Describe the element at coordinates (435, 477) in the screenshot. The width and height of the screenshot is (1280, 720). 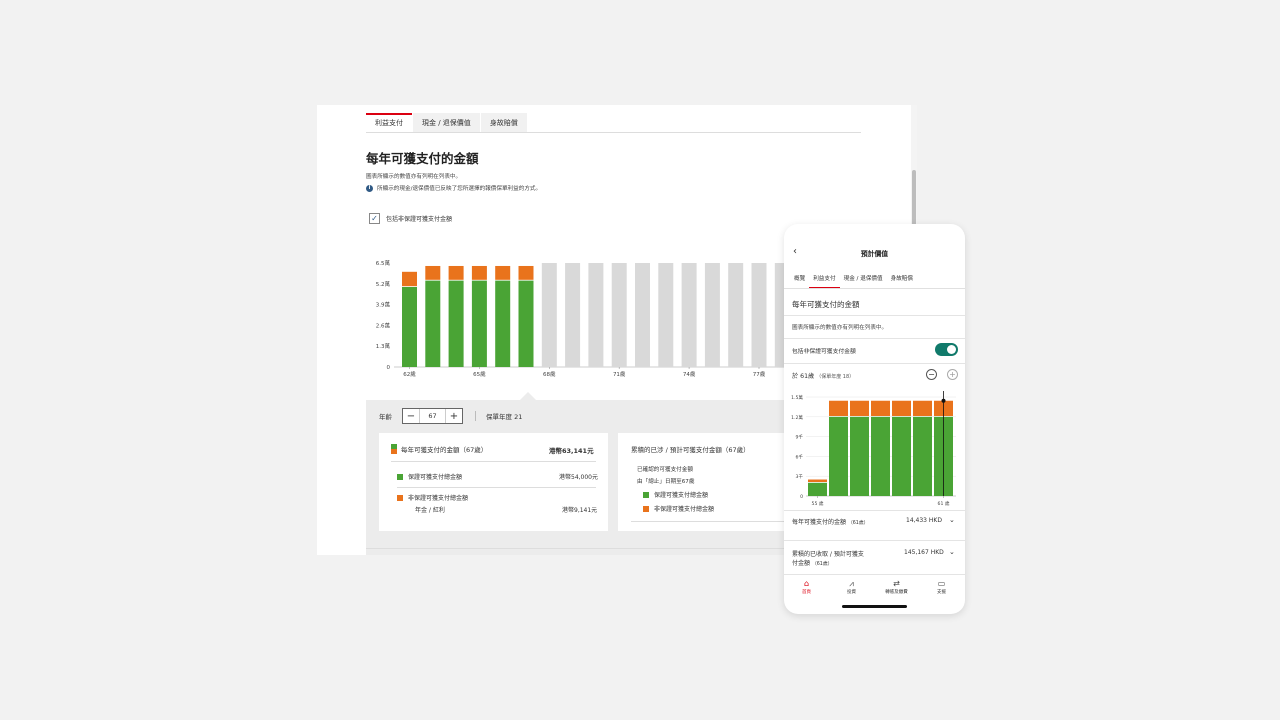
I see `guaranteed-label: 保證可獲支付總金額` at that location.